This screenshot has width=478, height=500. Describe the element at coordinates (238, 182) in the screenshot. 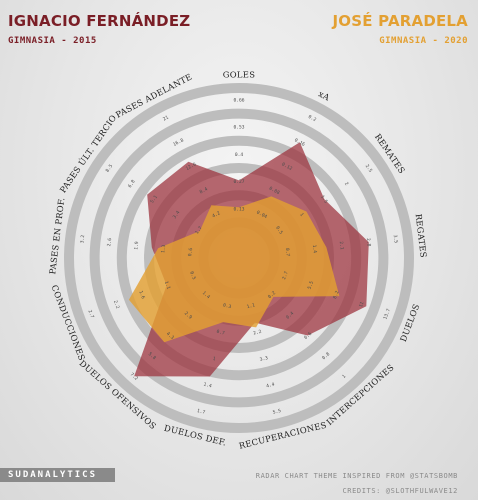

I see `tick-label: 0.27` at that location.